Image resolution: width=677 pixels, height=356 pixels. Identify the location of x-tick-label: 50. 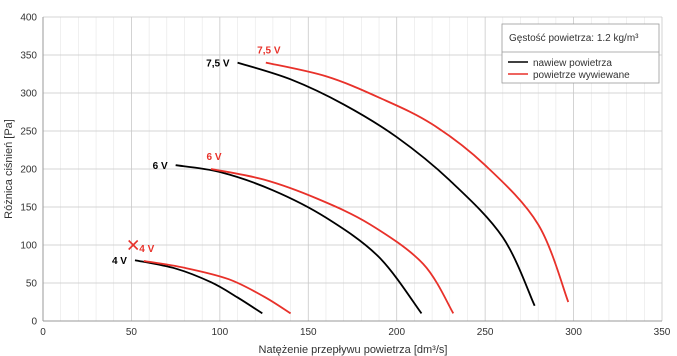
(132, 332).